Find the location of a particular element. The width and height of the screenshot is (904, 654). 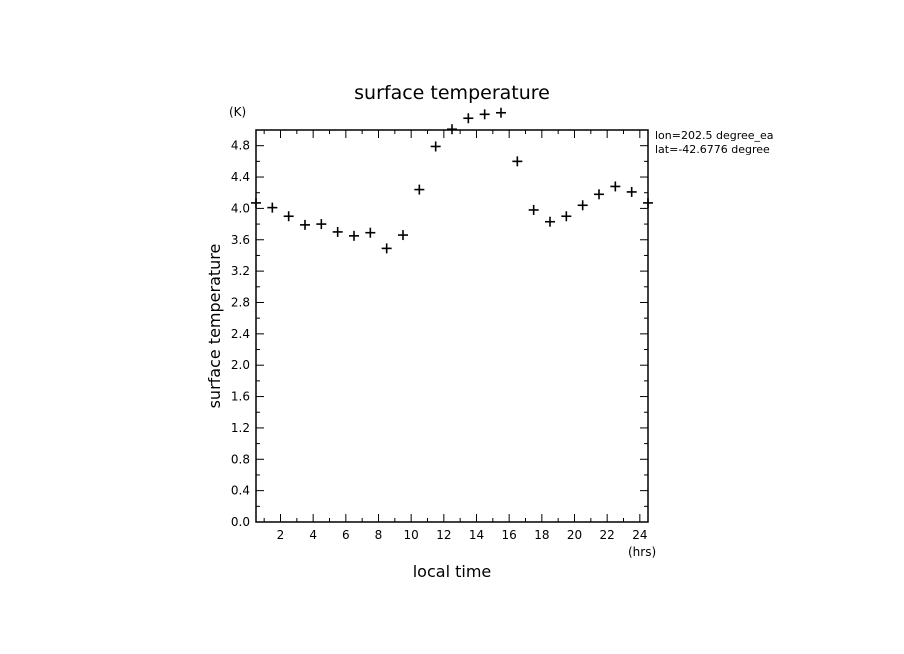

y-tick-label: 1.2 is located at coordinates (240, 428).